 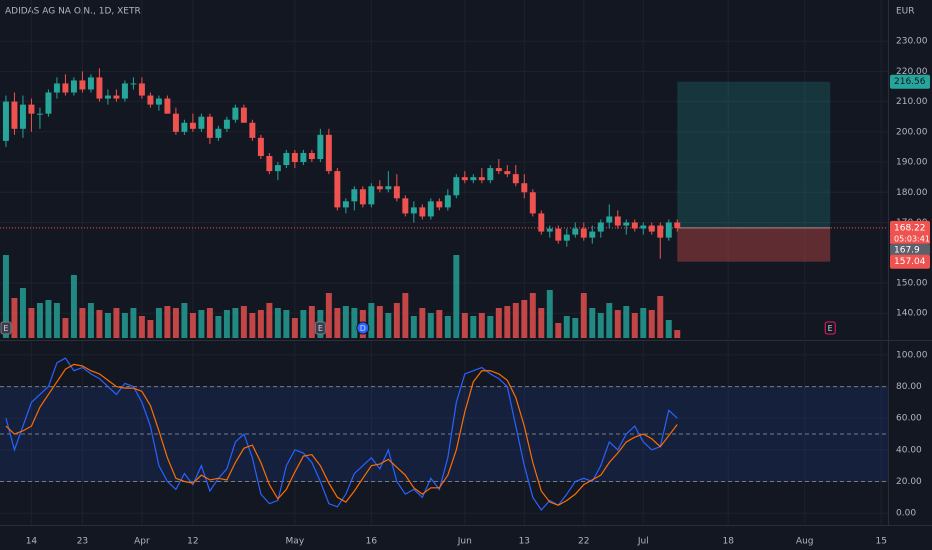 What do you see at coordinates (907, 250) in the screenshot?
I see `previous-price-text: 167.9` at bounding box center [907, 250].